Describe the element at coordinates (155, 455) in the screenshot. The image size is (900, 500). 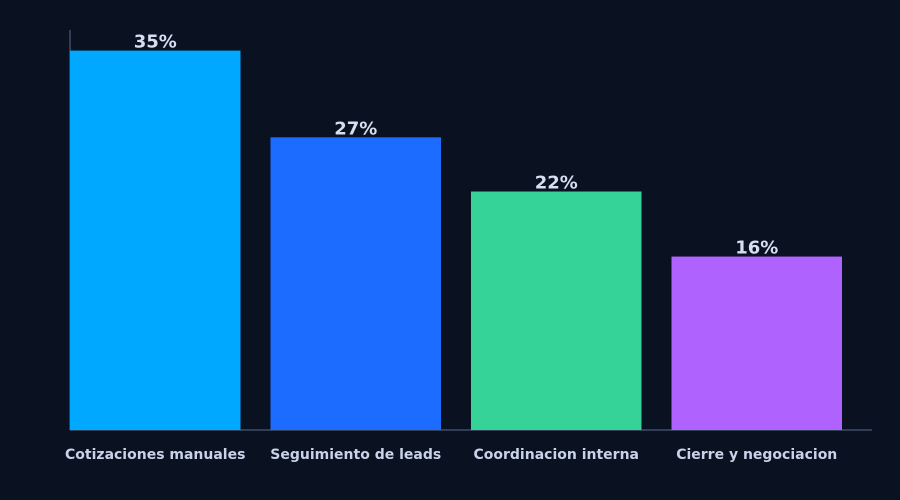
I see `category-label-1: Cotizaciones manuales` at that location.